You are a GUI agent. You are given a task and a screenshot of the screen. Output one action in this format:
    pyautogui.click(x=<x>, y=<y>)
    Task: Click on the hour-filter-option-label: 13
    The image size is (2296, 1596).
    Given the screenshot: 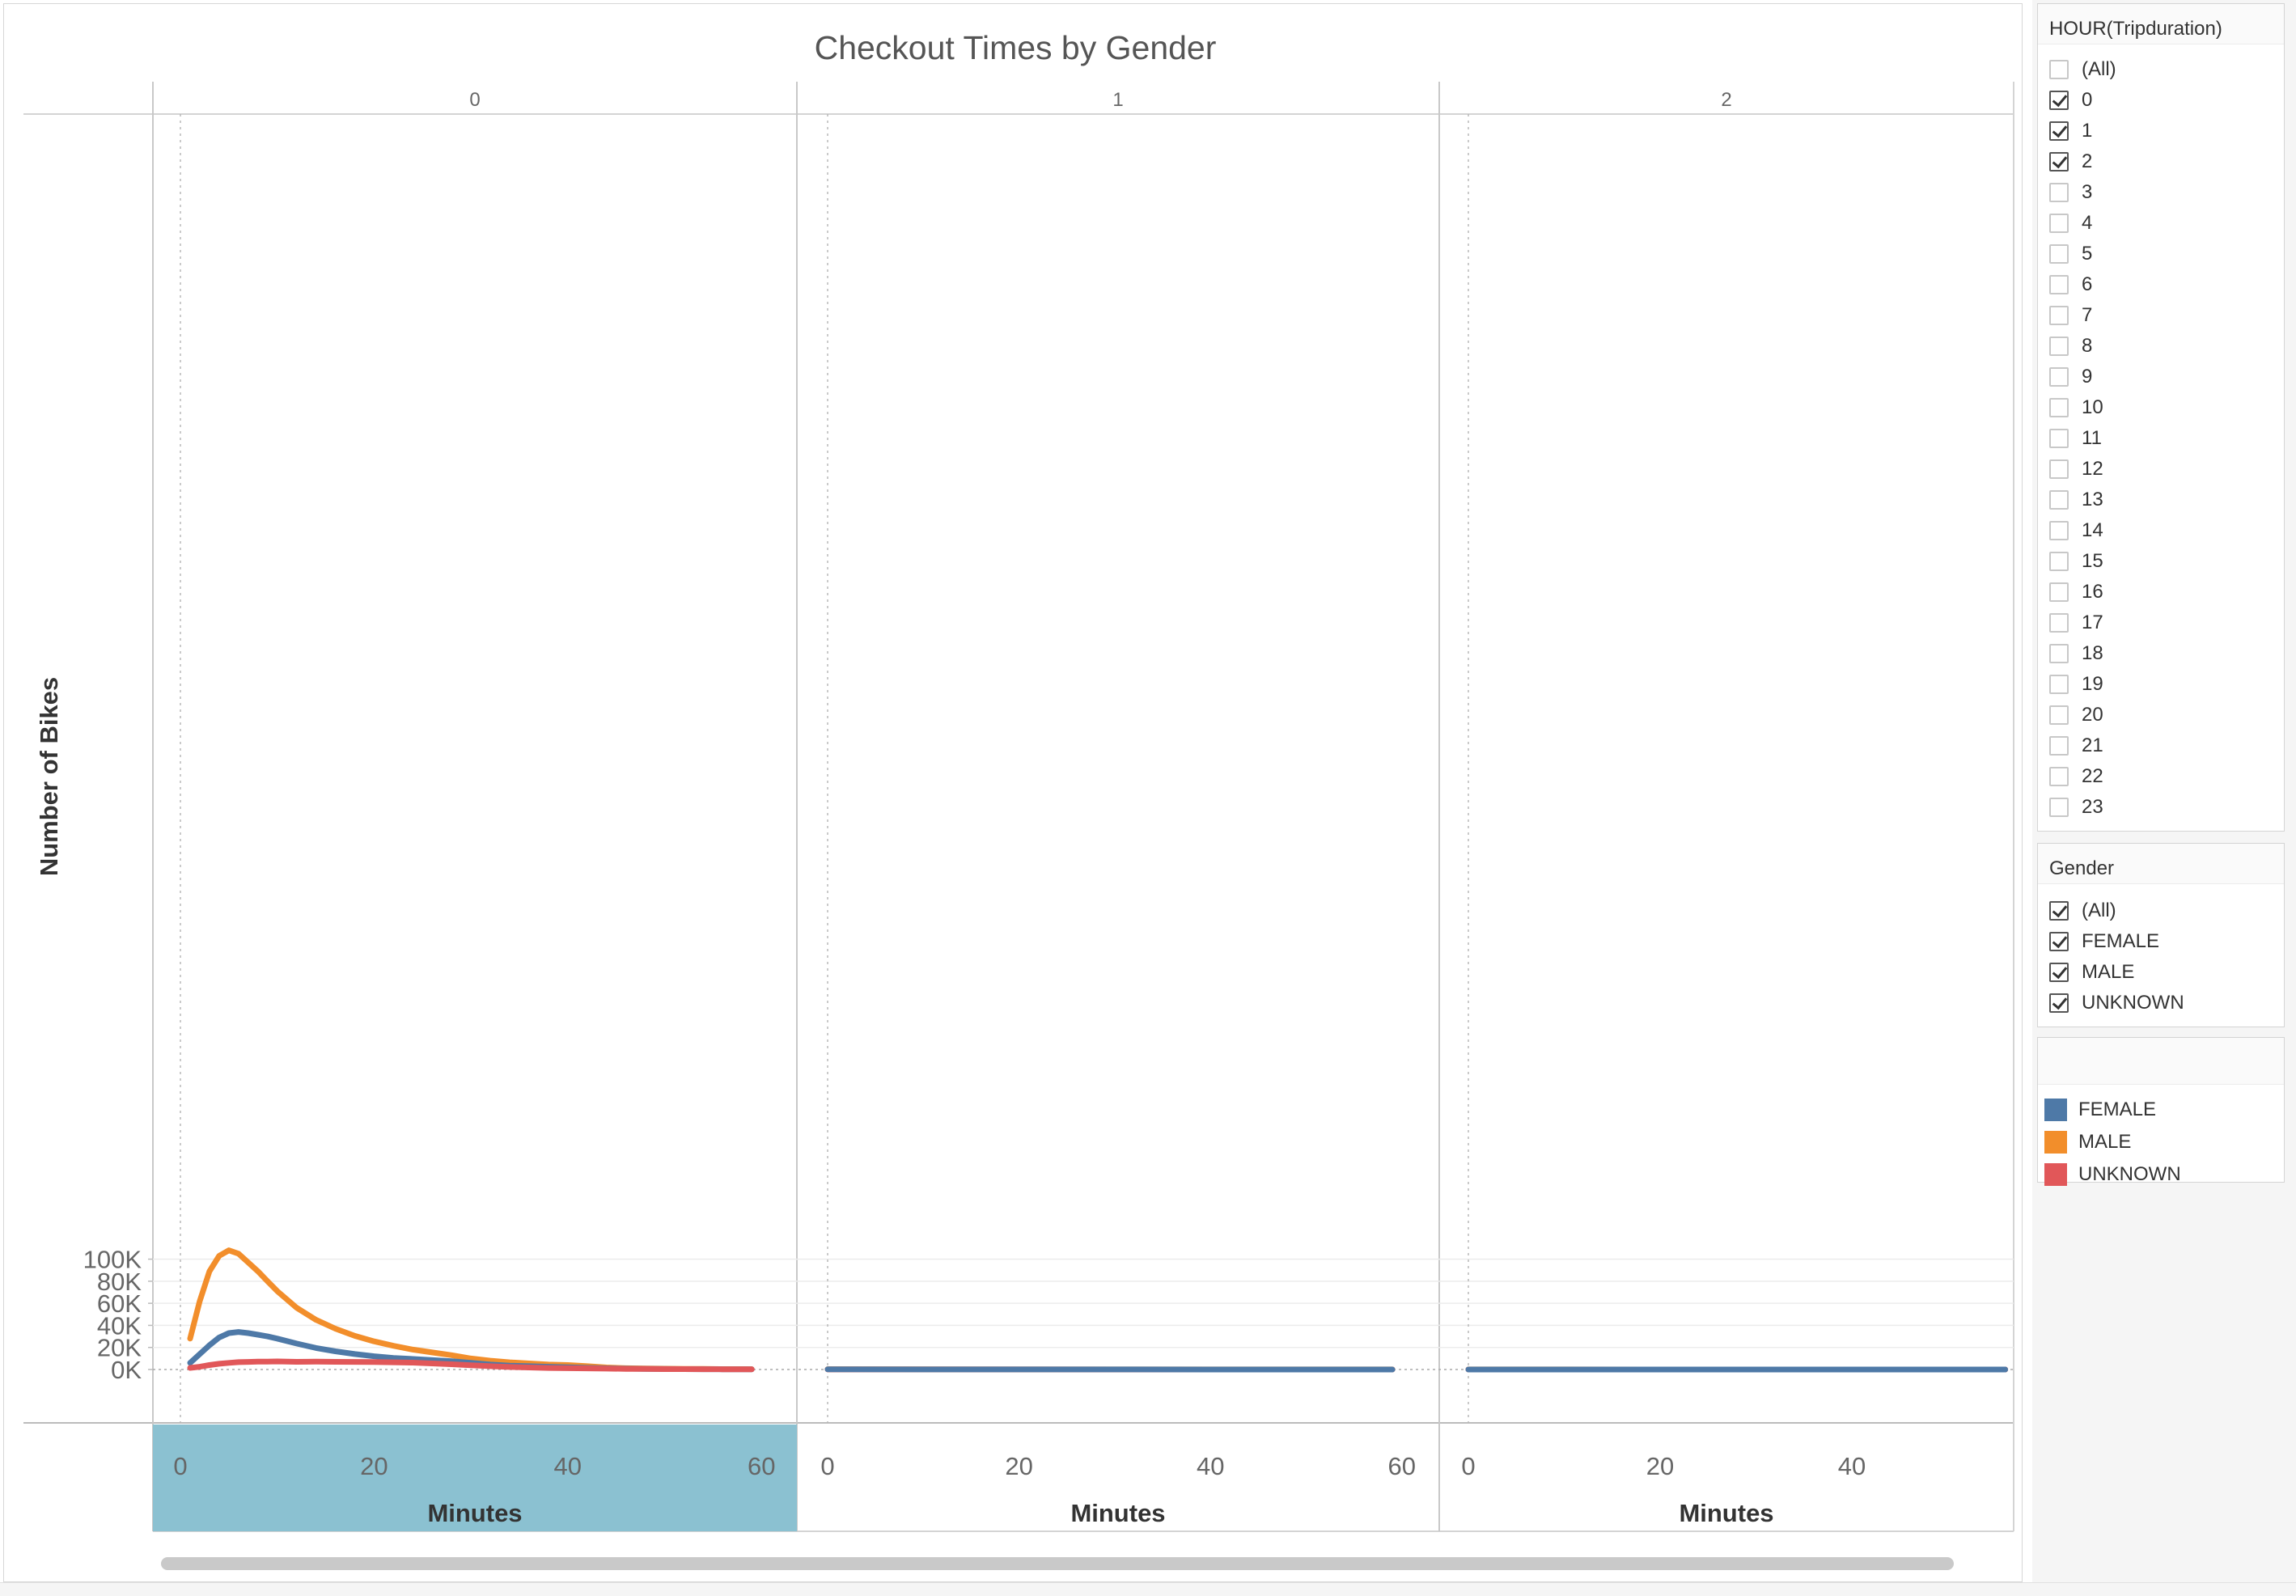 What is the action you would take?
    pyautogui.click(x=2092, y=500)
    